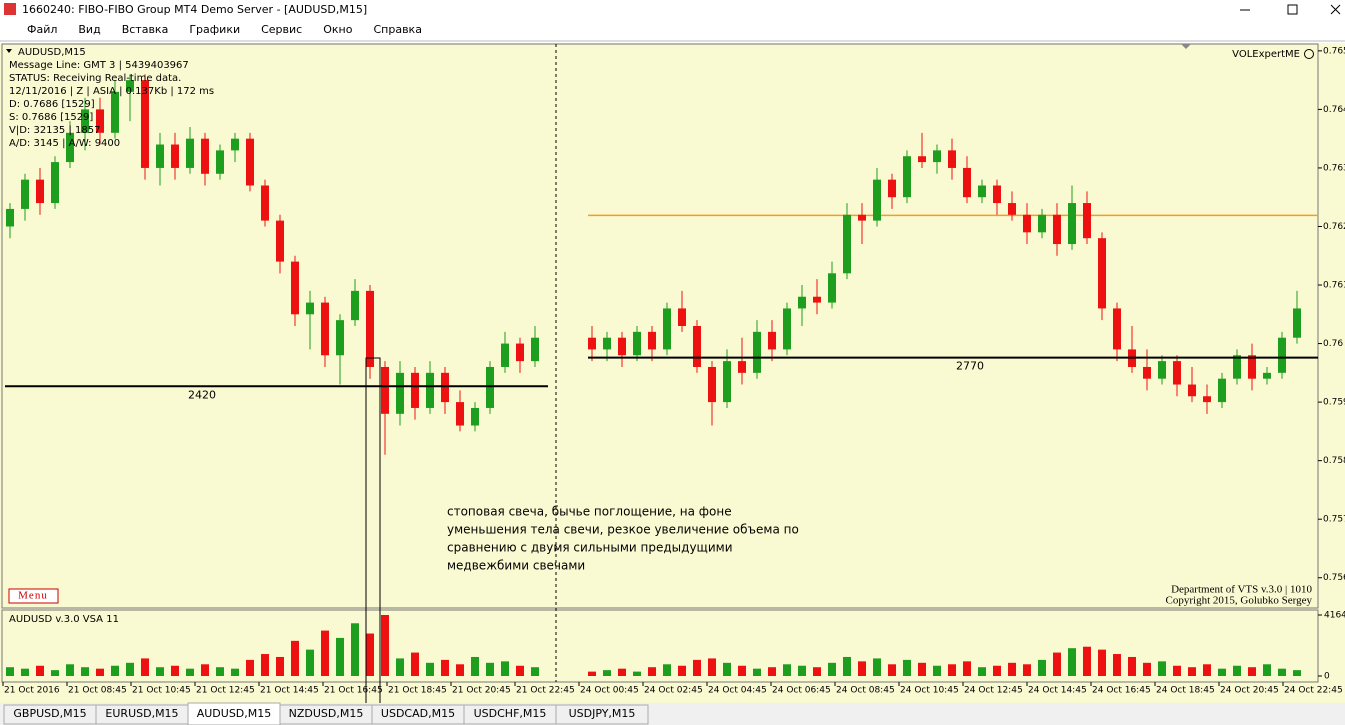 Image resolution: width=1345 pixels, height=725 pixels. I want to click on volume-level-label: 2420, so click(202, 394).